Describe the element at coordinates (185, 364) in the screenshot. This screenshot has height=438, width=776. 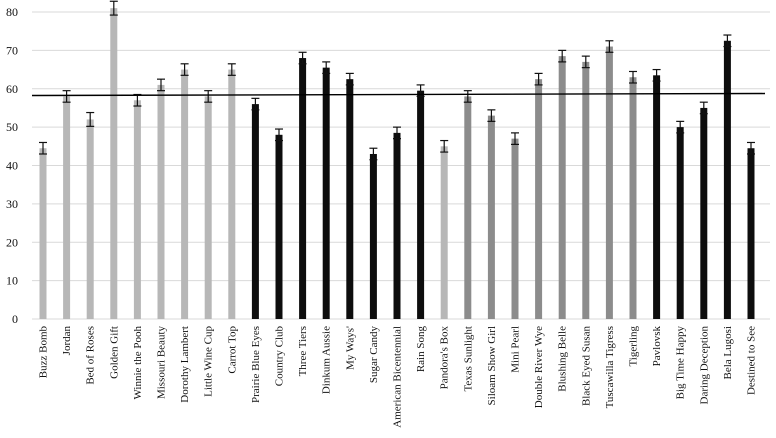
I see `x-tick-label: Dorothy Lambert` at that location.